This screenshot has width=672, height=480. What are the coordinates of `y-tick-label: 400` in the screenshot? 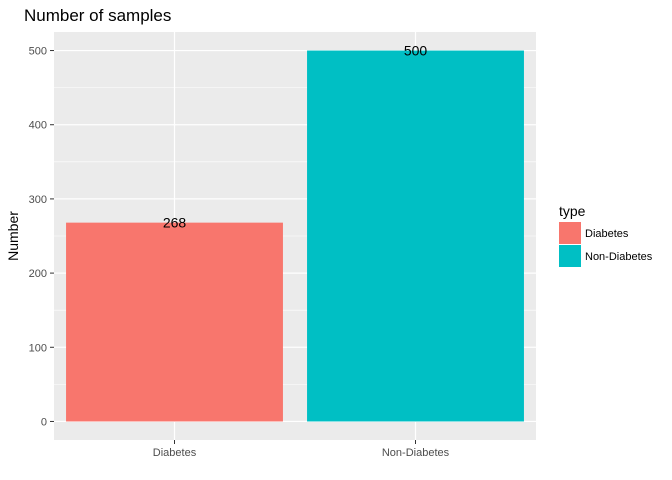 It's located at (38, 126).